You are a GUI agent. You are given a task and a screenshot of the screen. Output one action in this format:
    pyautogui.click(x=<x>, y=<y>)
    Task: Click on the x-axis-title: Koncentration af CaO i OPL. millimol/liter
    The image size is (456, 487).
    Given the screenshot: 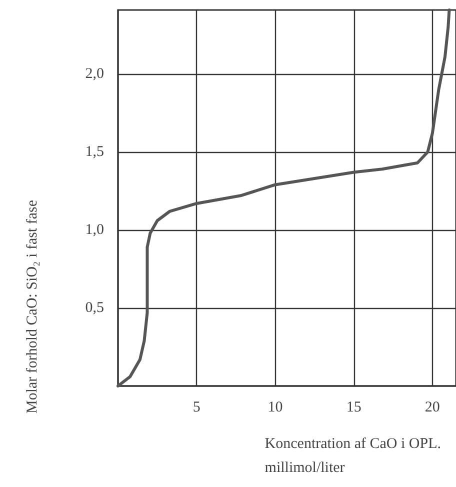 What is the action you would take?
    pyautogui.click(x=353, y=456)
    